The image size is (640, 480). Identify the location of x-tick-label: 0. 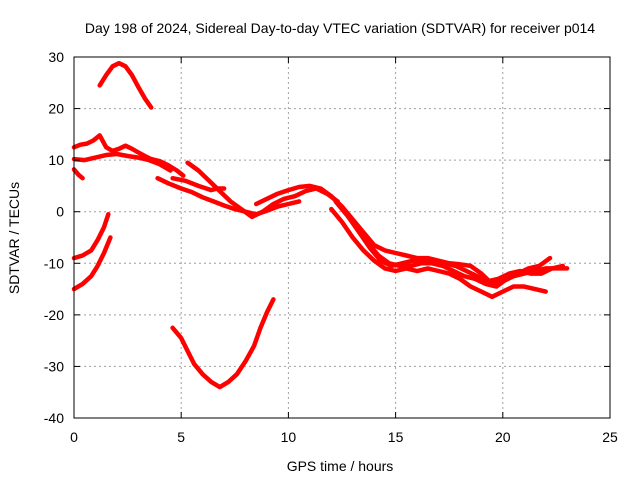
(74, 437).